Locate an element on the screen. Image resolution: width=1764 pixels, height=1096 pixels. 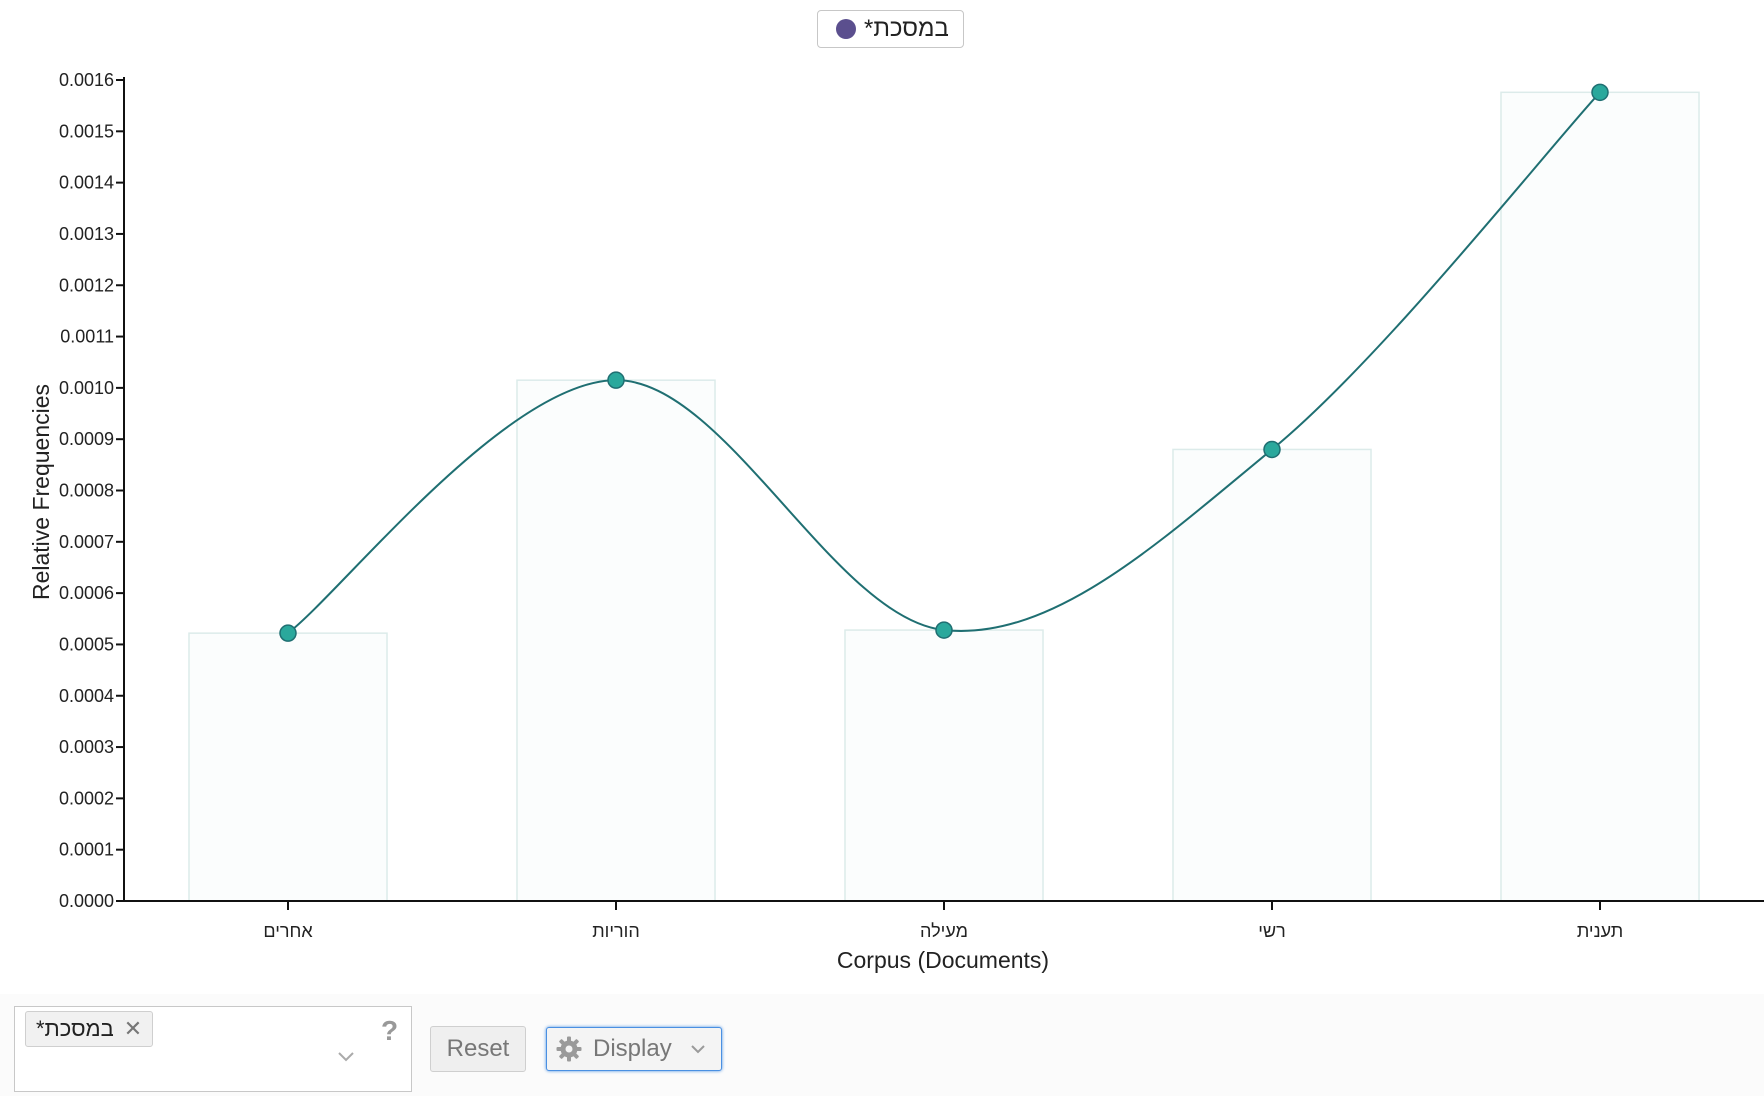
y-tick-label-7: 0.0007 is located at coordinates (86, 542).